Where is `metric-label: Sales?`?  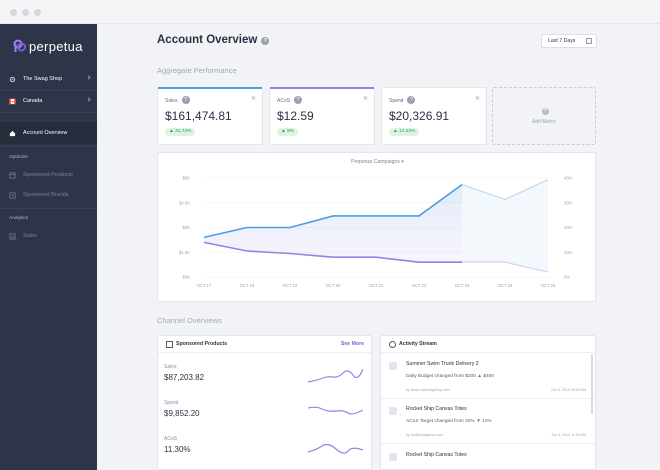
metric-label: Sales? is located at coordinates (177, 100).